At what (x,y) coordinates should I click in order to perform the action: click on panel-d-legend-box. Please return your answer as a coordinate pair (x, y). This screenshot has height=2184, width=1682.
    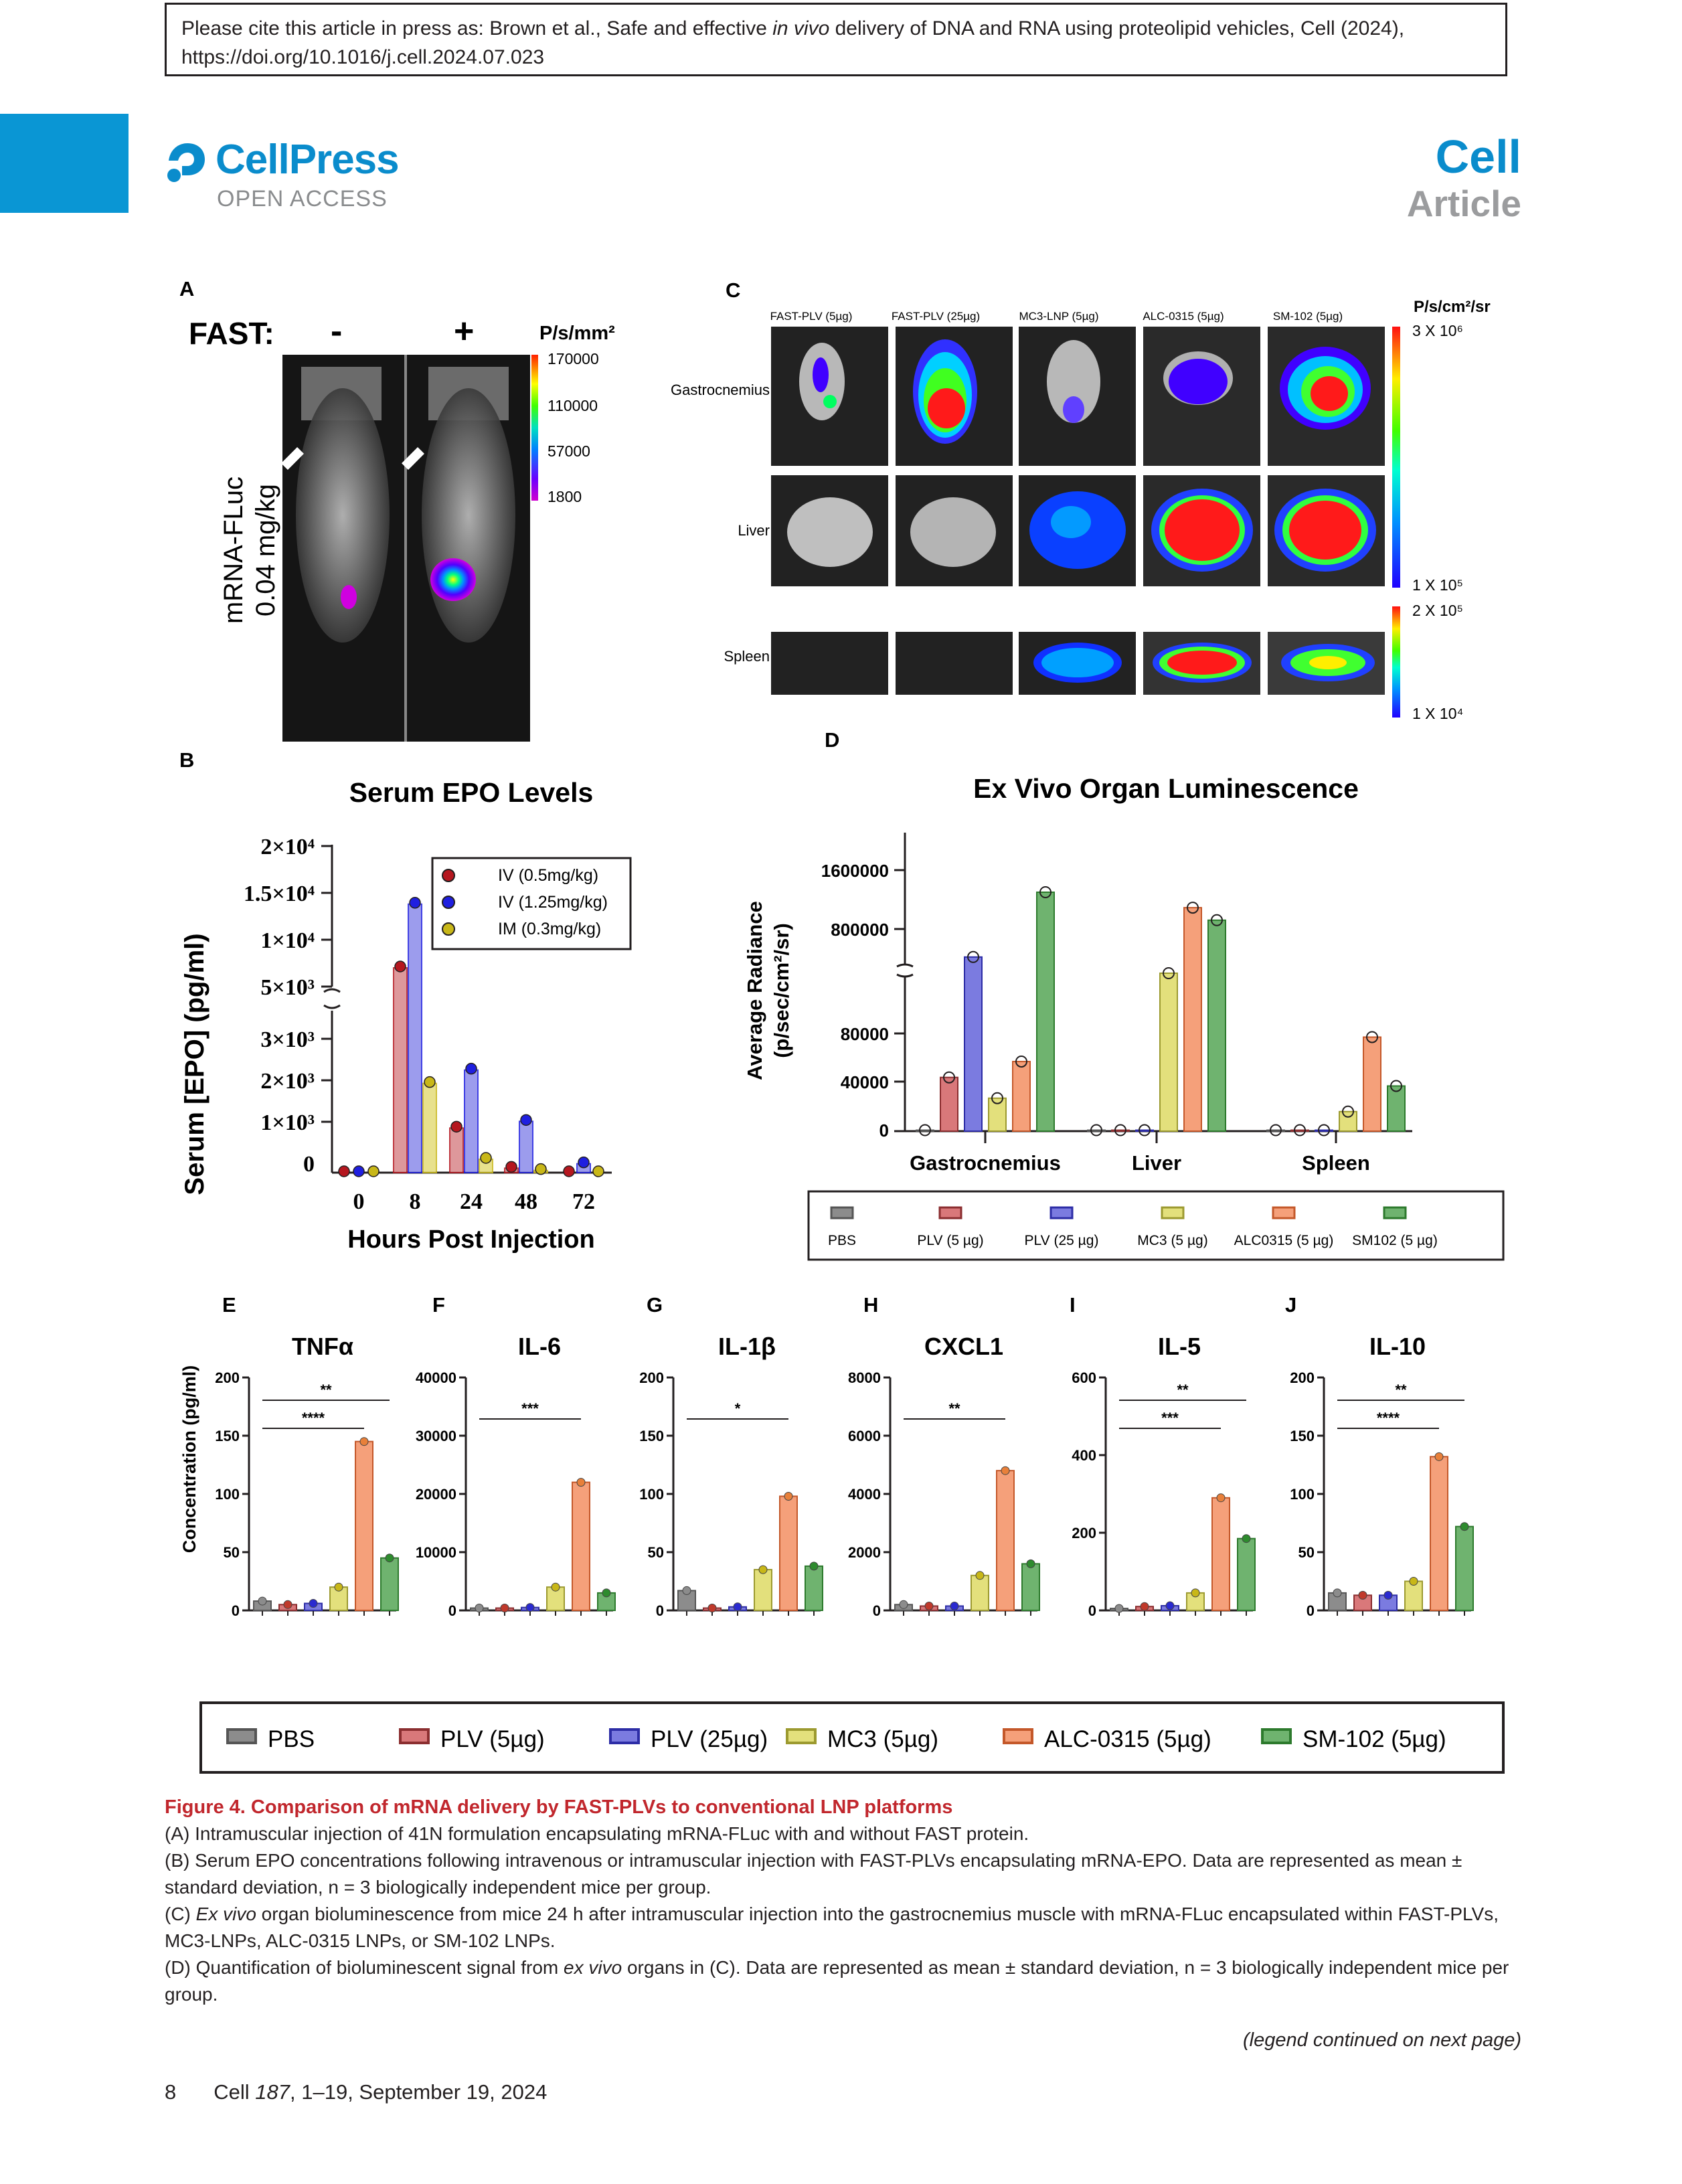
    Looking at the image, I should click on (1156, 1225).